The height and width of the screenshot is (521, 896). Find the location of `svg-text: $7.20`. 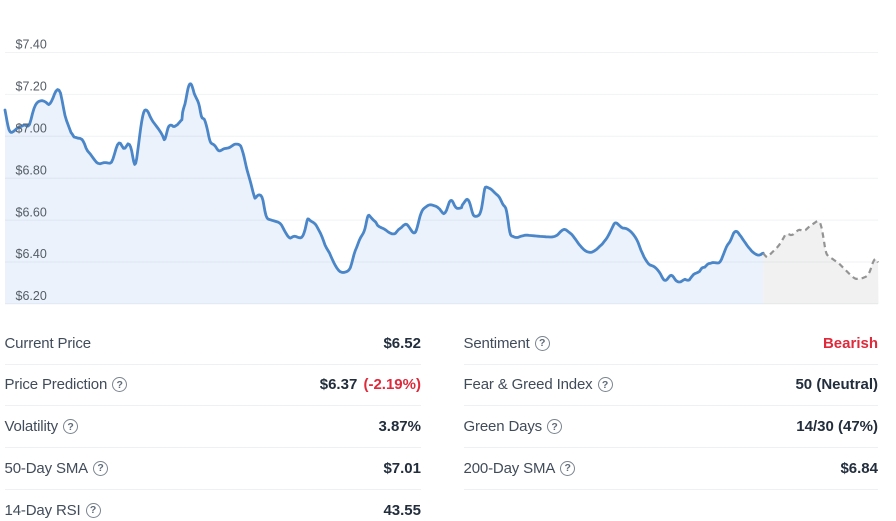

svg-text: $7.20 is located at coordinates (31, 87).